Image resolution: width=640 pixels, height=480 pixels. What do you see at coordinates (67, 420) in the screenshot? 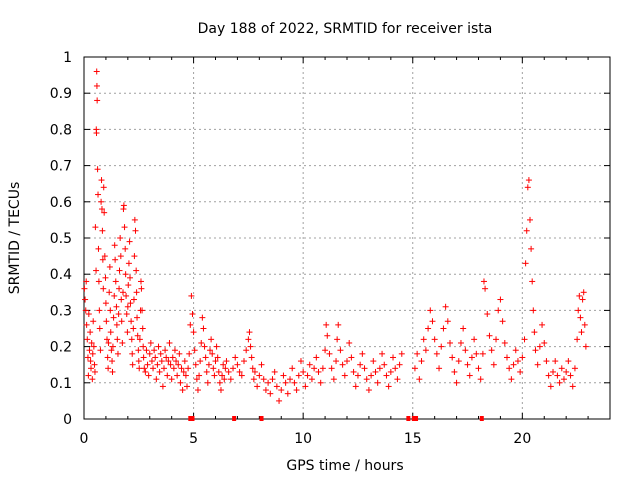
I see `y-tick-label: 0` at bounding box center [67, 420].